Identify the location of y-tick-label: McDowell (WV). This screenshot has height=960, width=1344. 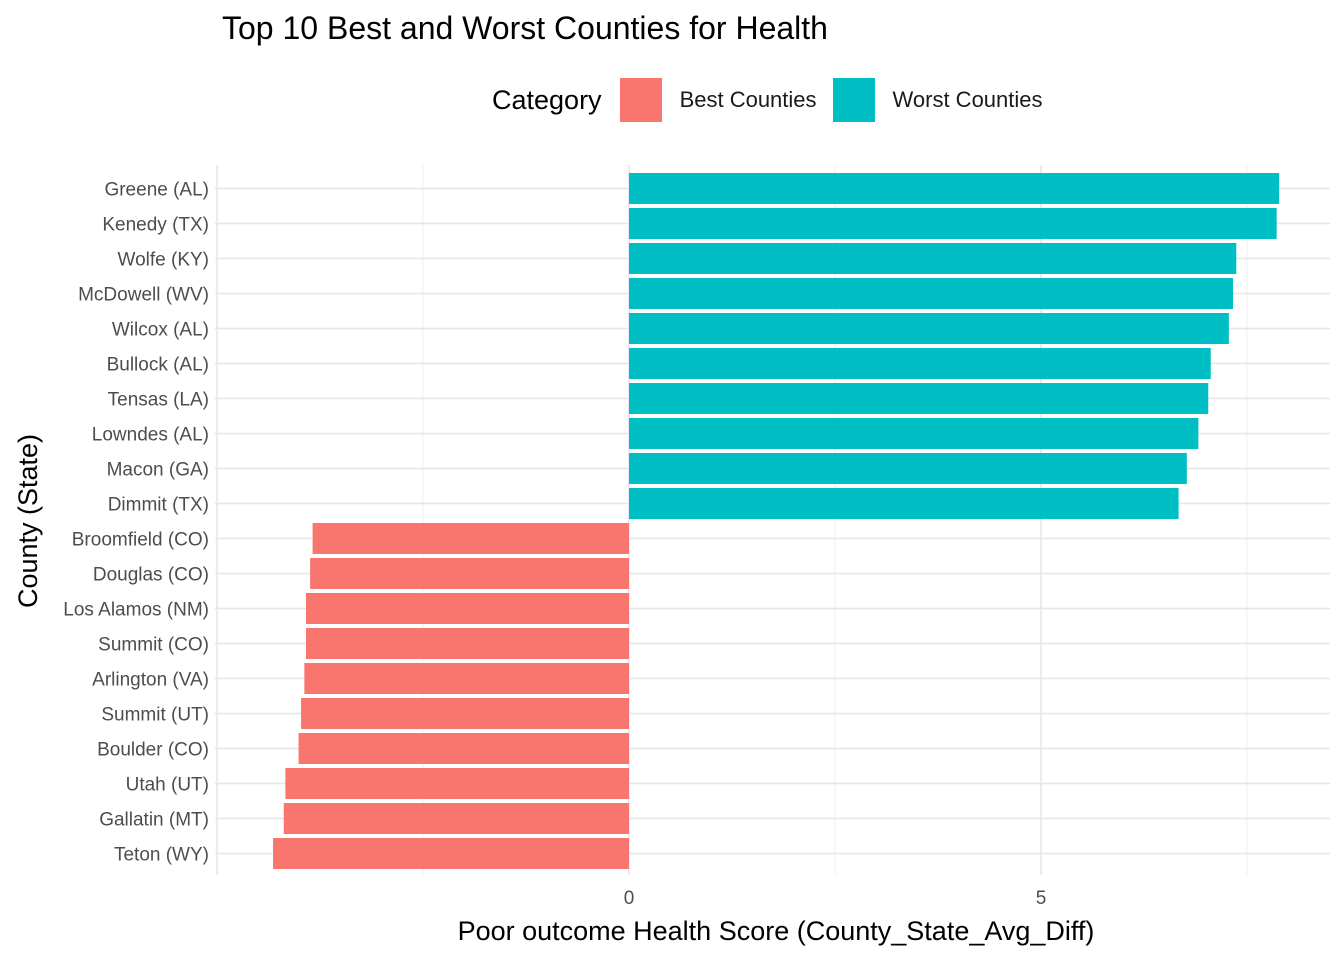
(143, 295).